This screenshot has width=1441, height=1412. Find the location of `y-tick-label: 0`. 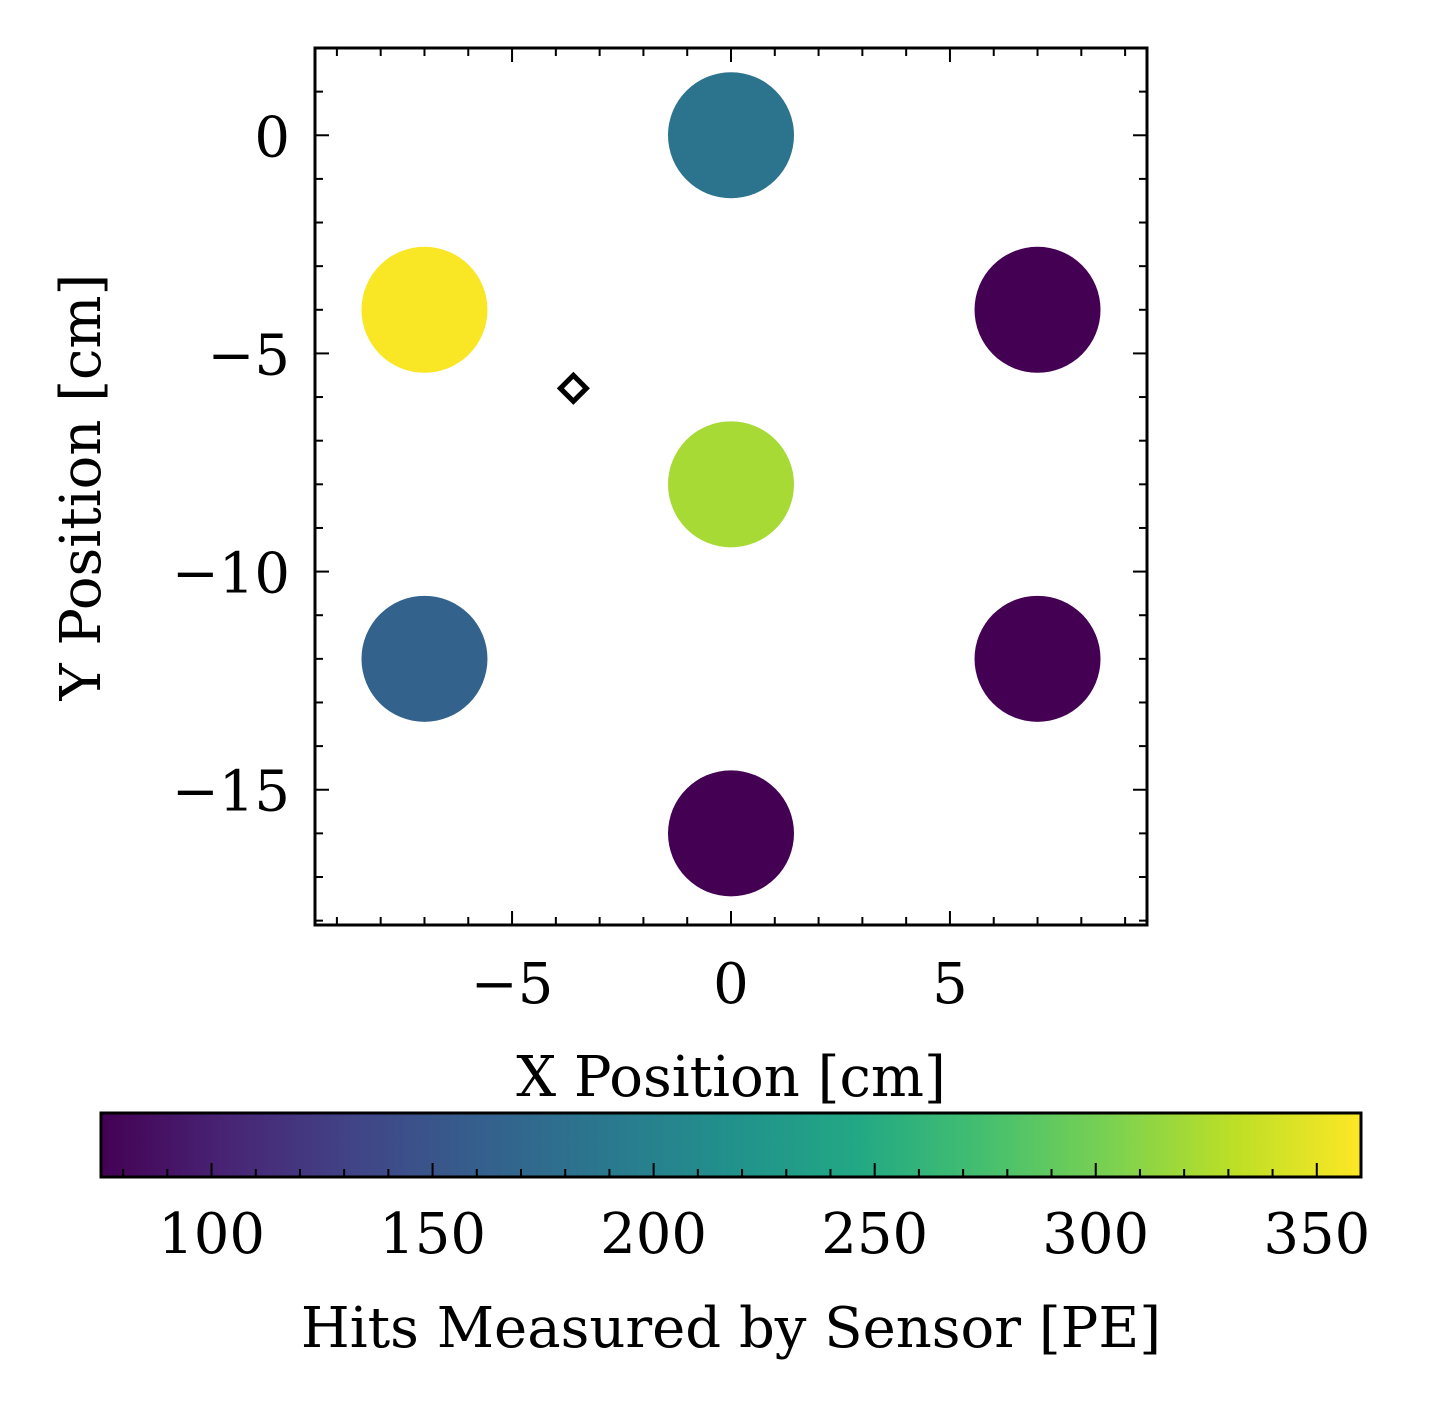

y-tick-label: 0 is located at coordinates (272, 137).